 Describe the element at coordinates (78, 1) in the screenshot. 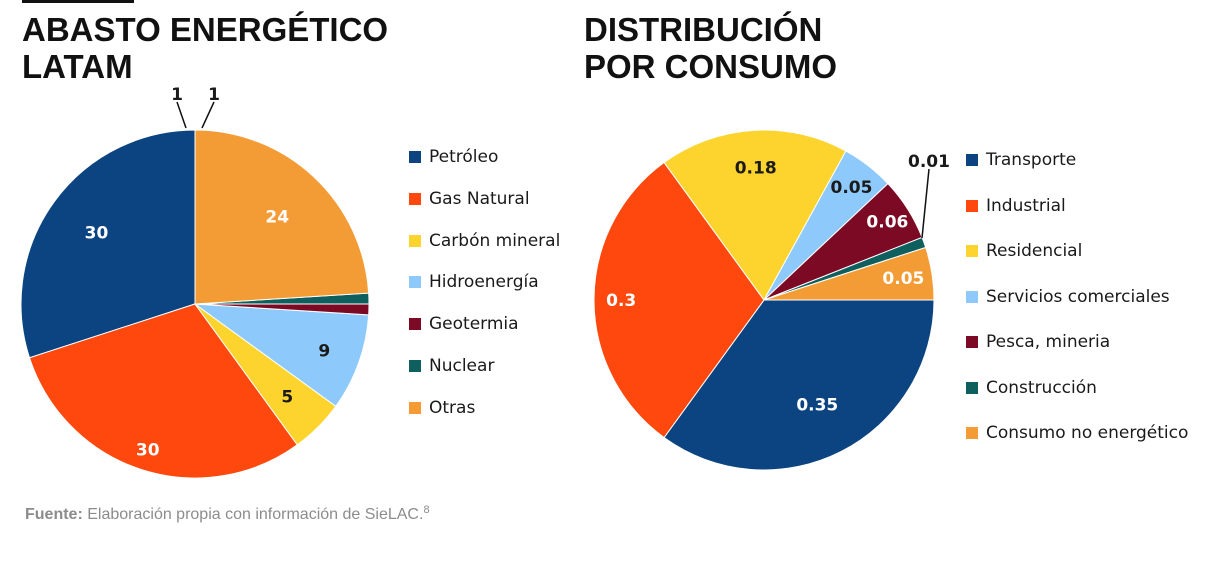

I see `top-rule` at that location.